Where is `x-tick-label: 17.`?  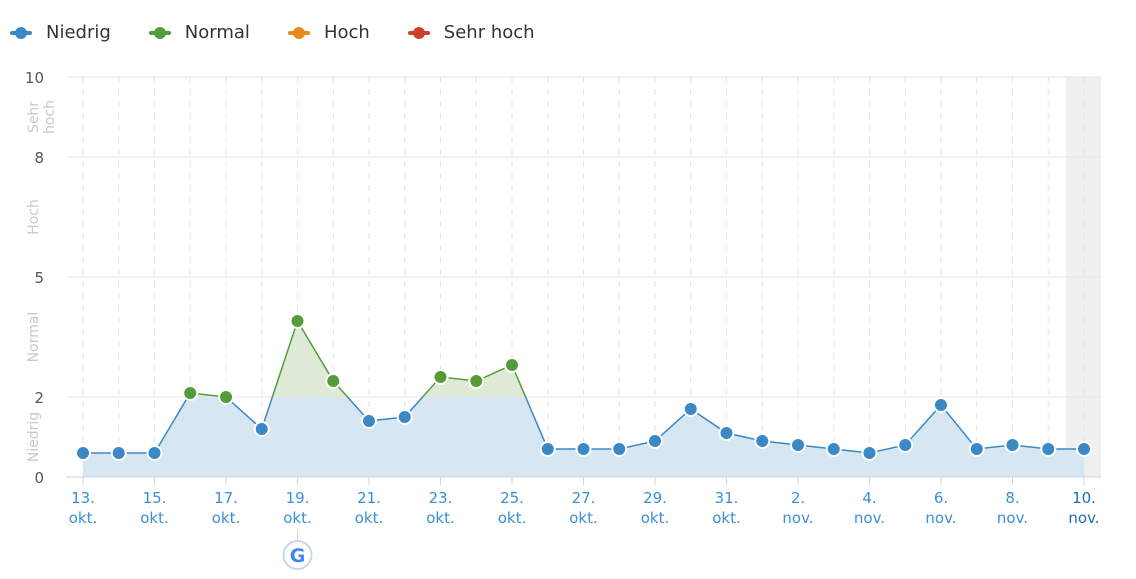
x-tick-label: 17. is located at coordinates (226, 498).